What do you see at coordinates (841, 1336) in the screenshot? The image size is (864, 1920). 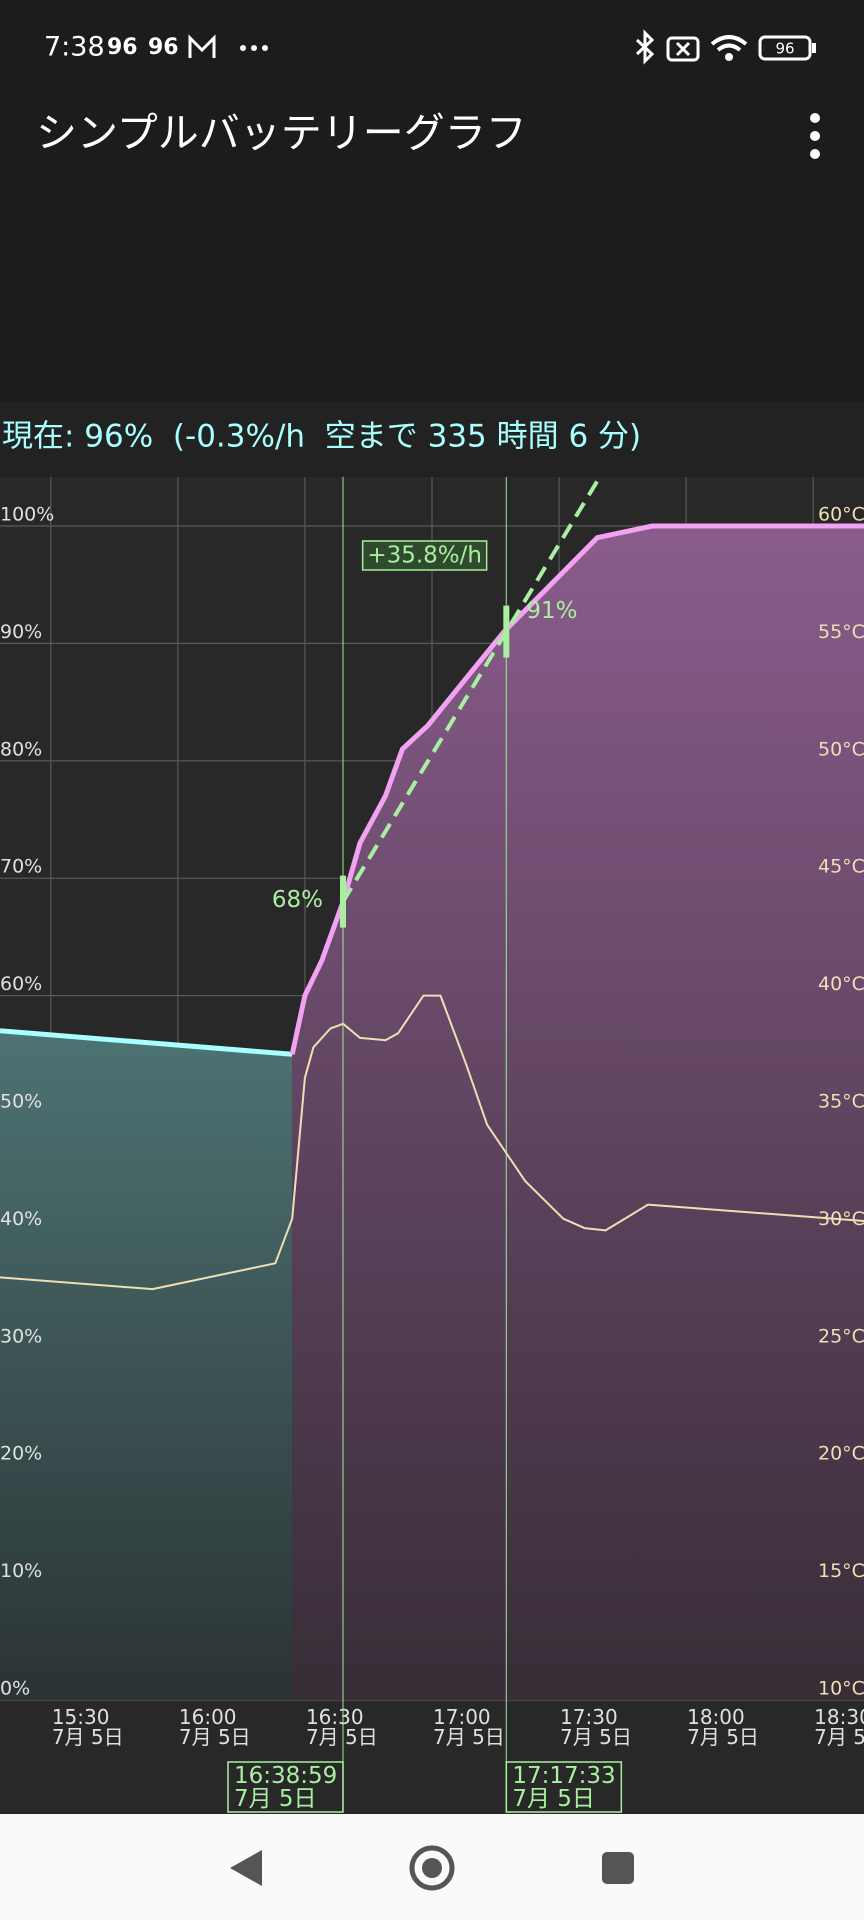 I see `y2-tick-label: 25°C` at bounding box center [841, 1336].